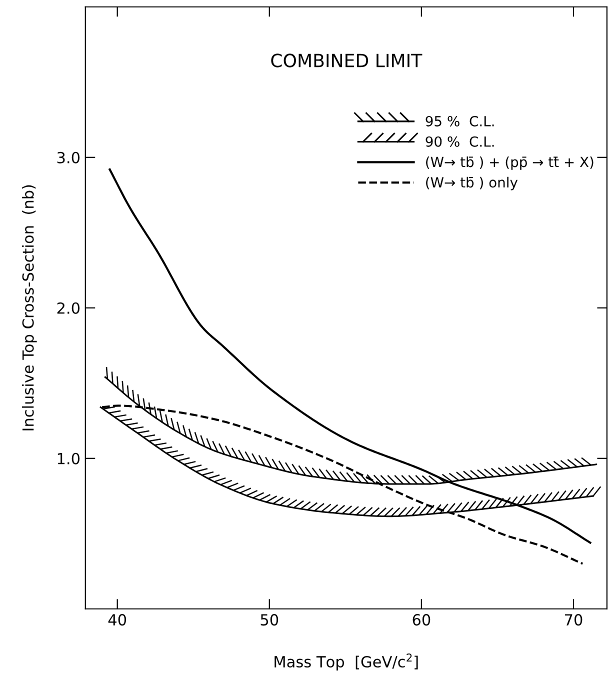  I want to click on y-axis-title: Inclusive Top Cross-Section (nb), so click(29, 307).